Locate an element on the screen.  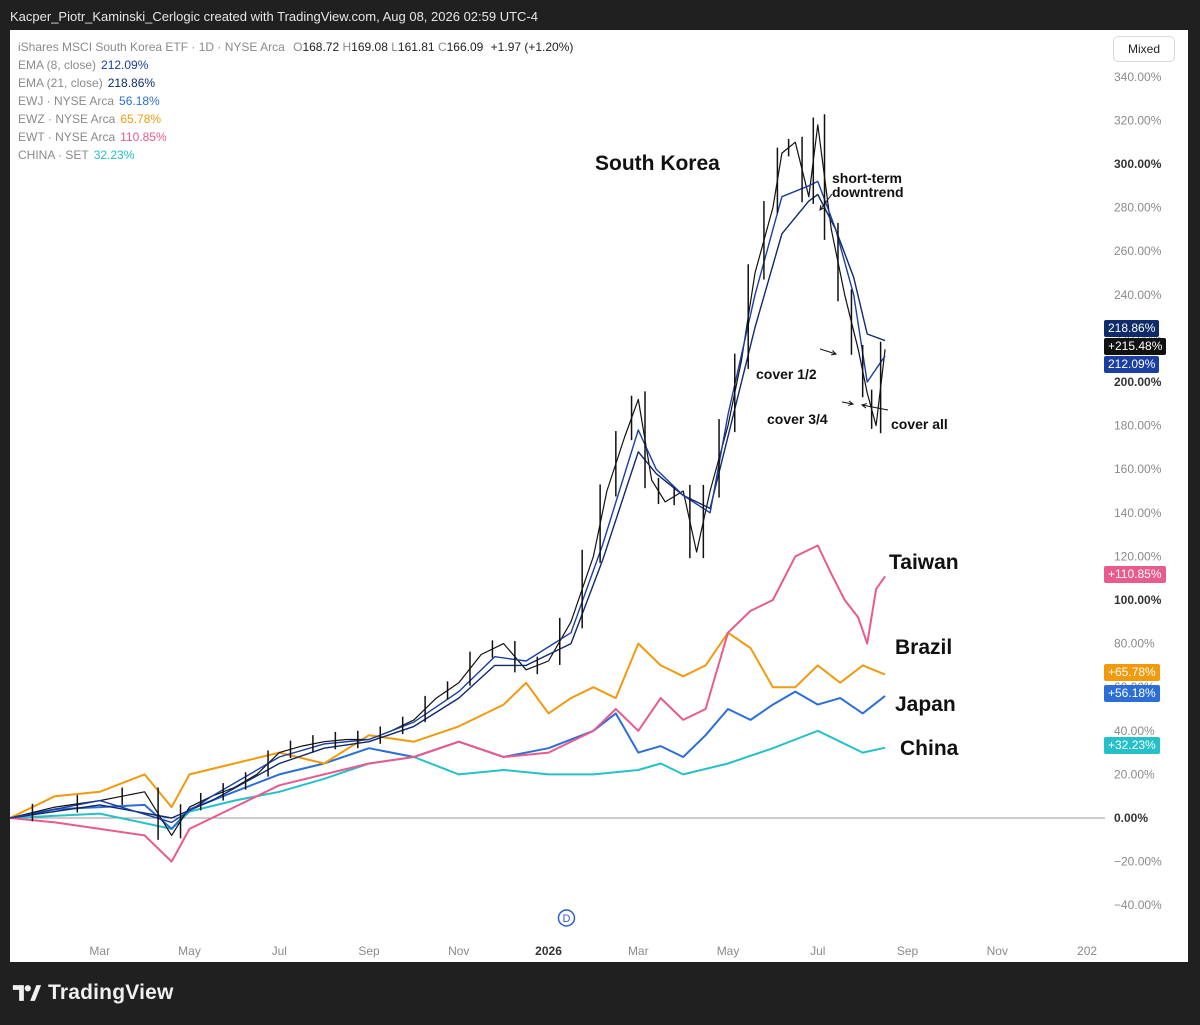
legend-row-ema8: EMA (8, close) 212.09% is located at coordinates (295, 65).